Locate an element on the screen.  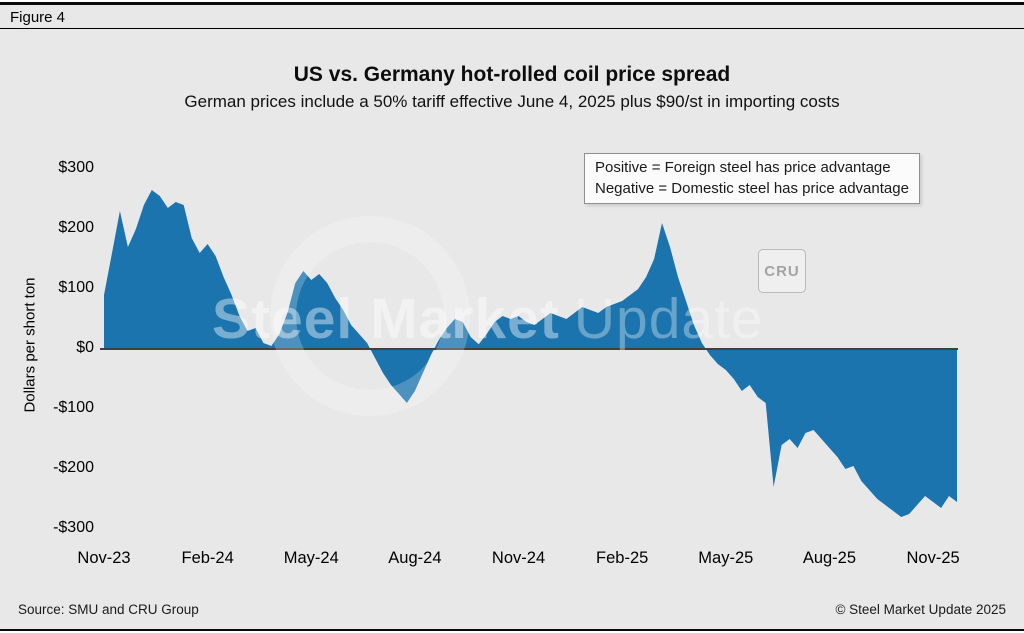
top-border is located at coordinates (512, 3).